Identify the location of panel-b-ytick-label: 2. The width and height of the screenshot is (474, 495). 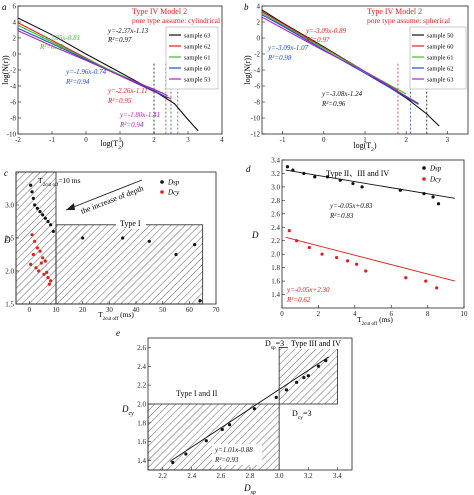
(259, 23).